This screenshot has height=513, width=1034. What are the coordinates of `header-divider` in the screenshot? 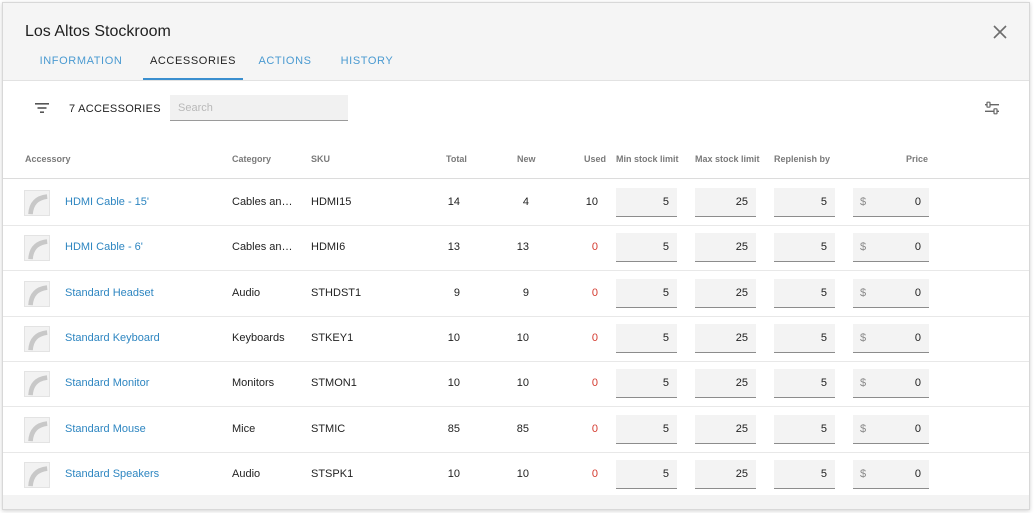 It's located at (516, 80).